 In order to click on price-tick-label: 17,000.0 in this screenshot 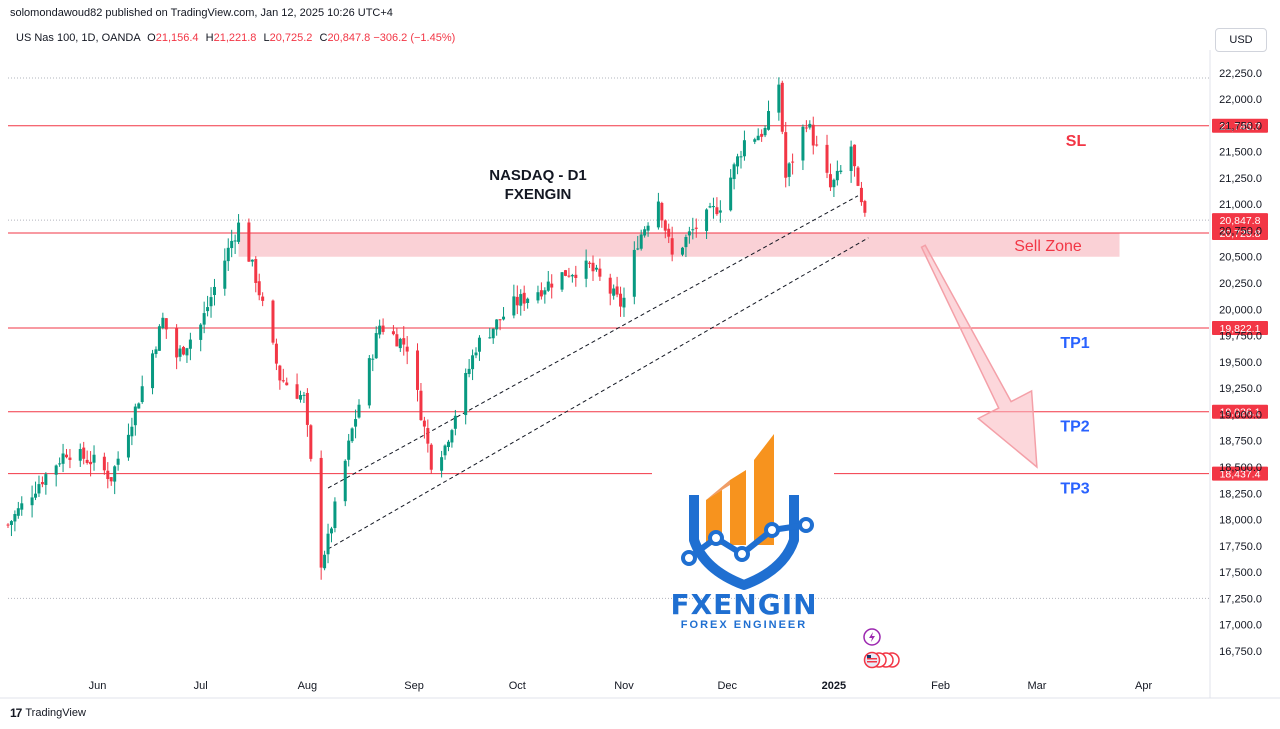, I will do `click(1240, 626)`.